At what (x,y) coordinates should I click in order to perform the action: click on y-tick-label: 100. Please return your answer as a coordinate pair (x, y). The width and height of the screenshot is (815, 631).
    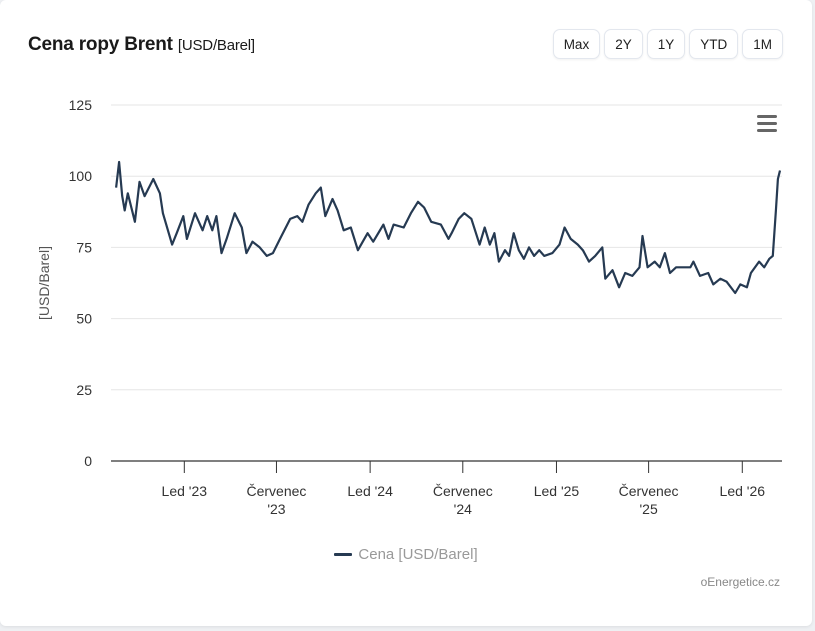
    Looking at the image, I should click on (81, 176).